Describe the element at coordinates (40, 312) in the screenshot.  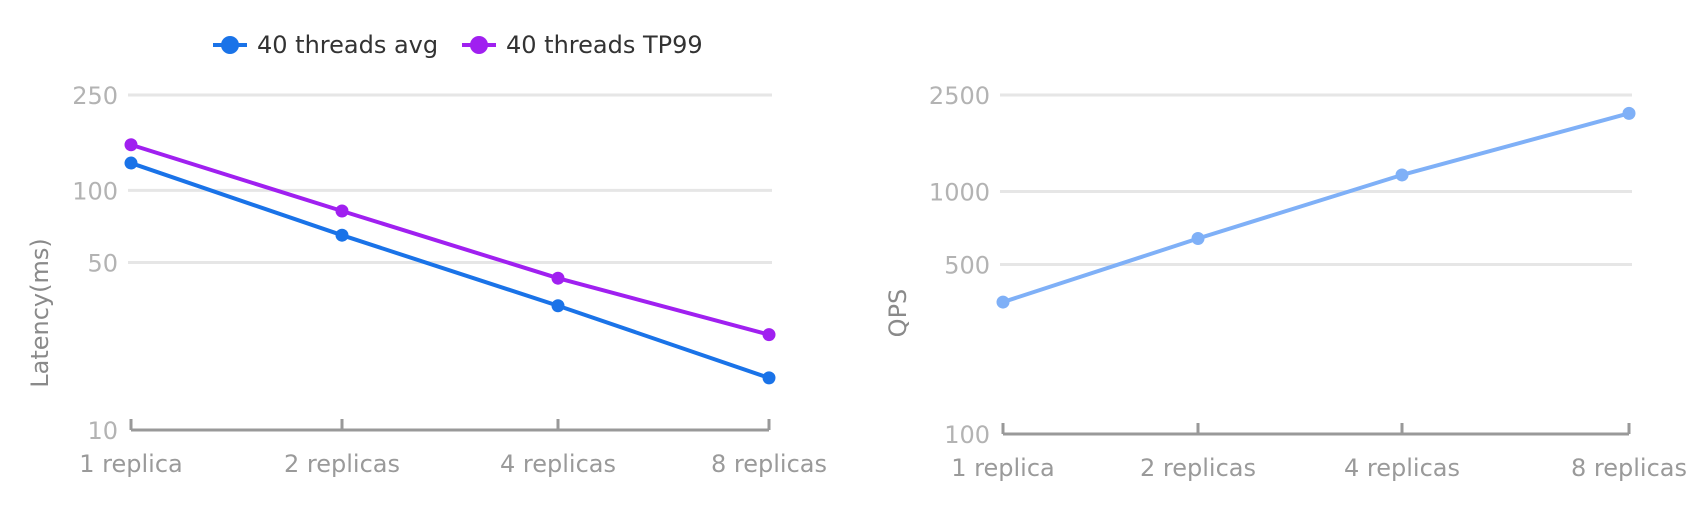
I see `latency-y-axis-title: Latency(ms)` at that location.